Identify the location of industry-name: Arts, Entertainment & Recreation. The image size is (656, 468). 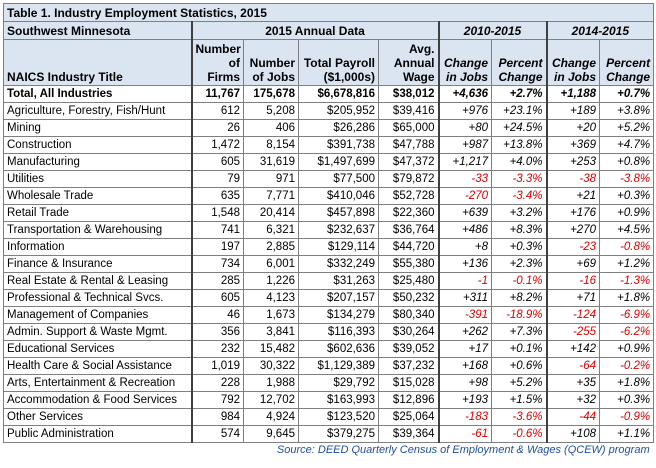
(98, 383).